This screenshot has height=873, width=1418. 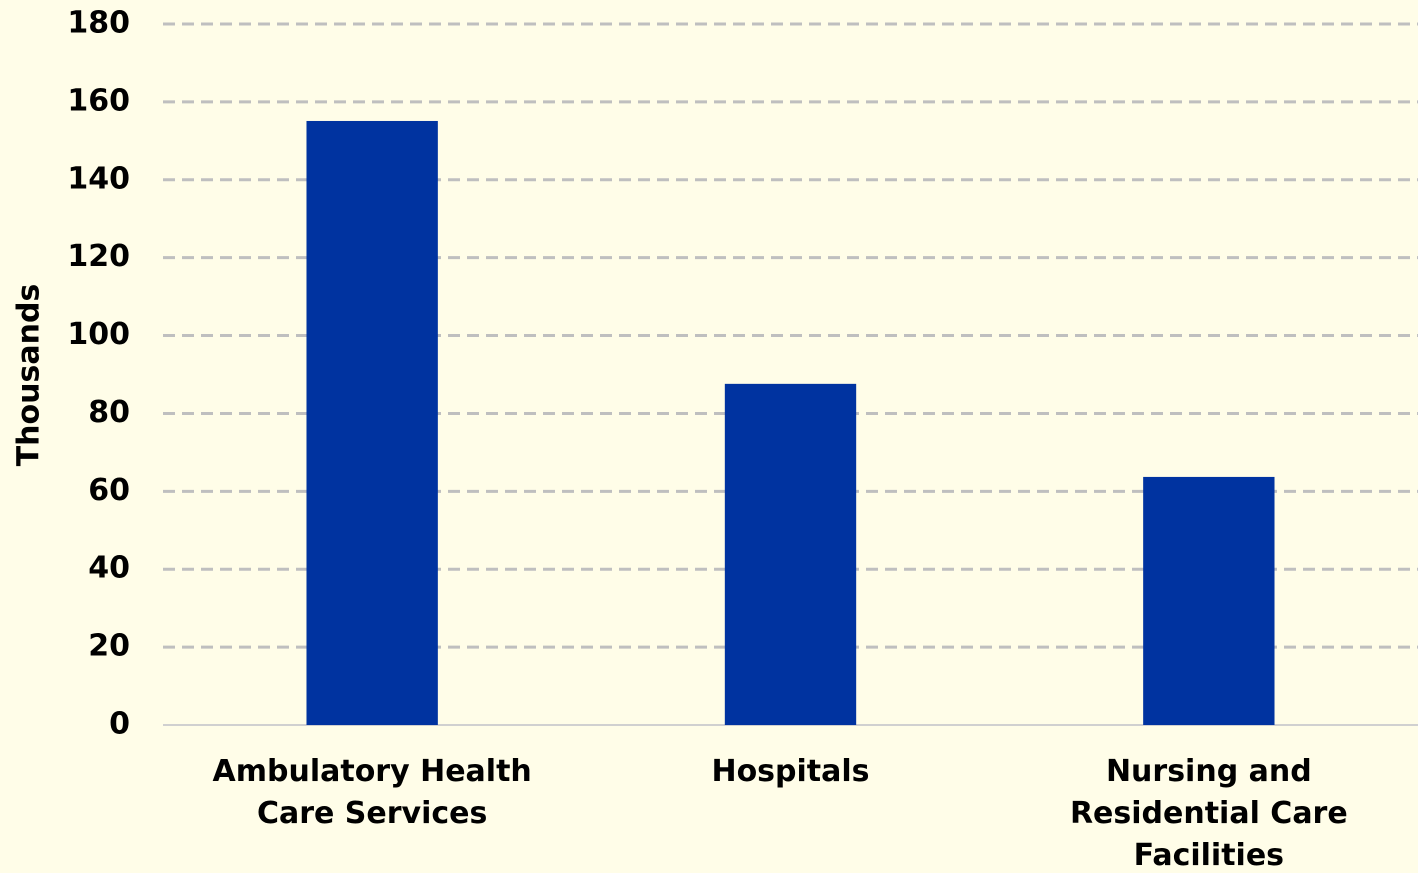 What do you see at coordinates (98, 100) in the screenshot?
I see `y-tick-label: 160` at bounding box center [98, 100].